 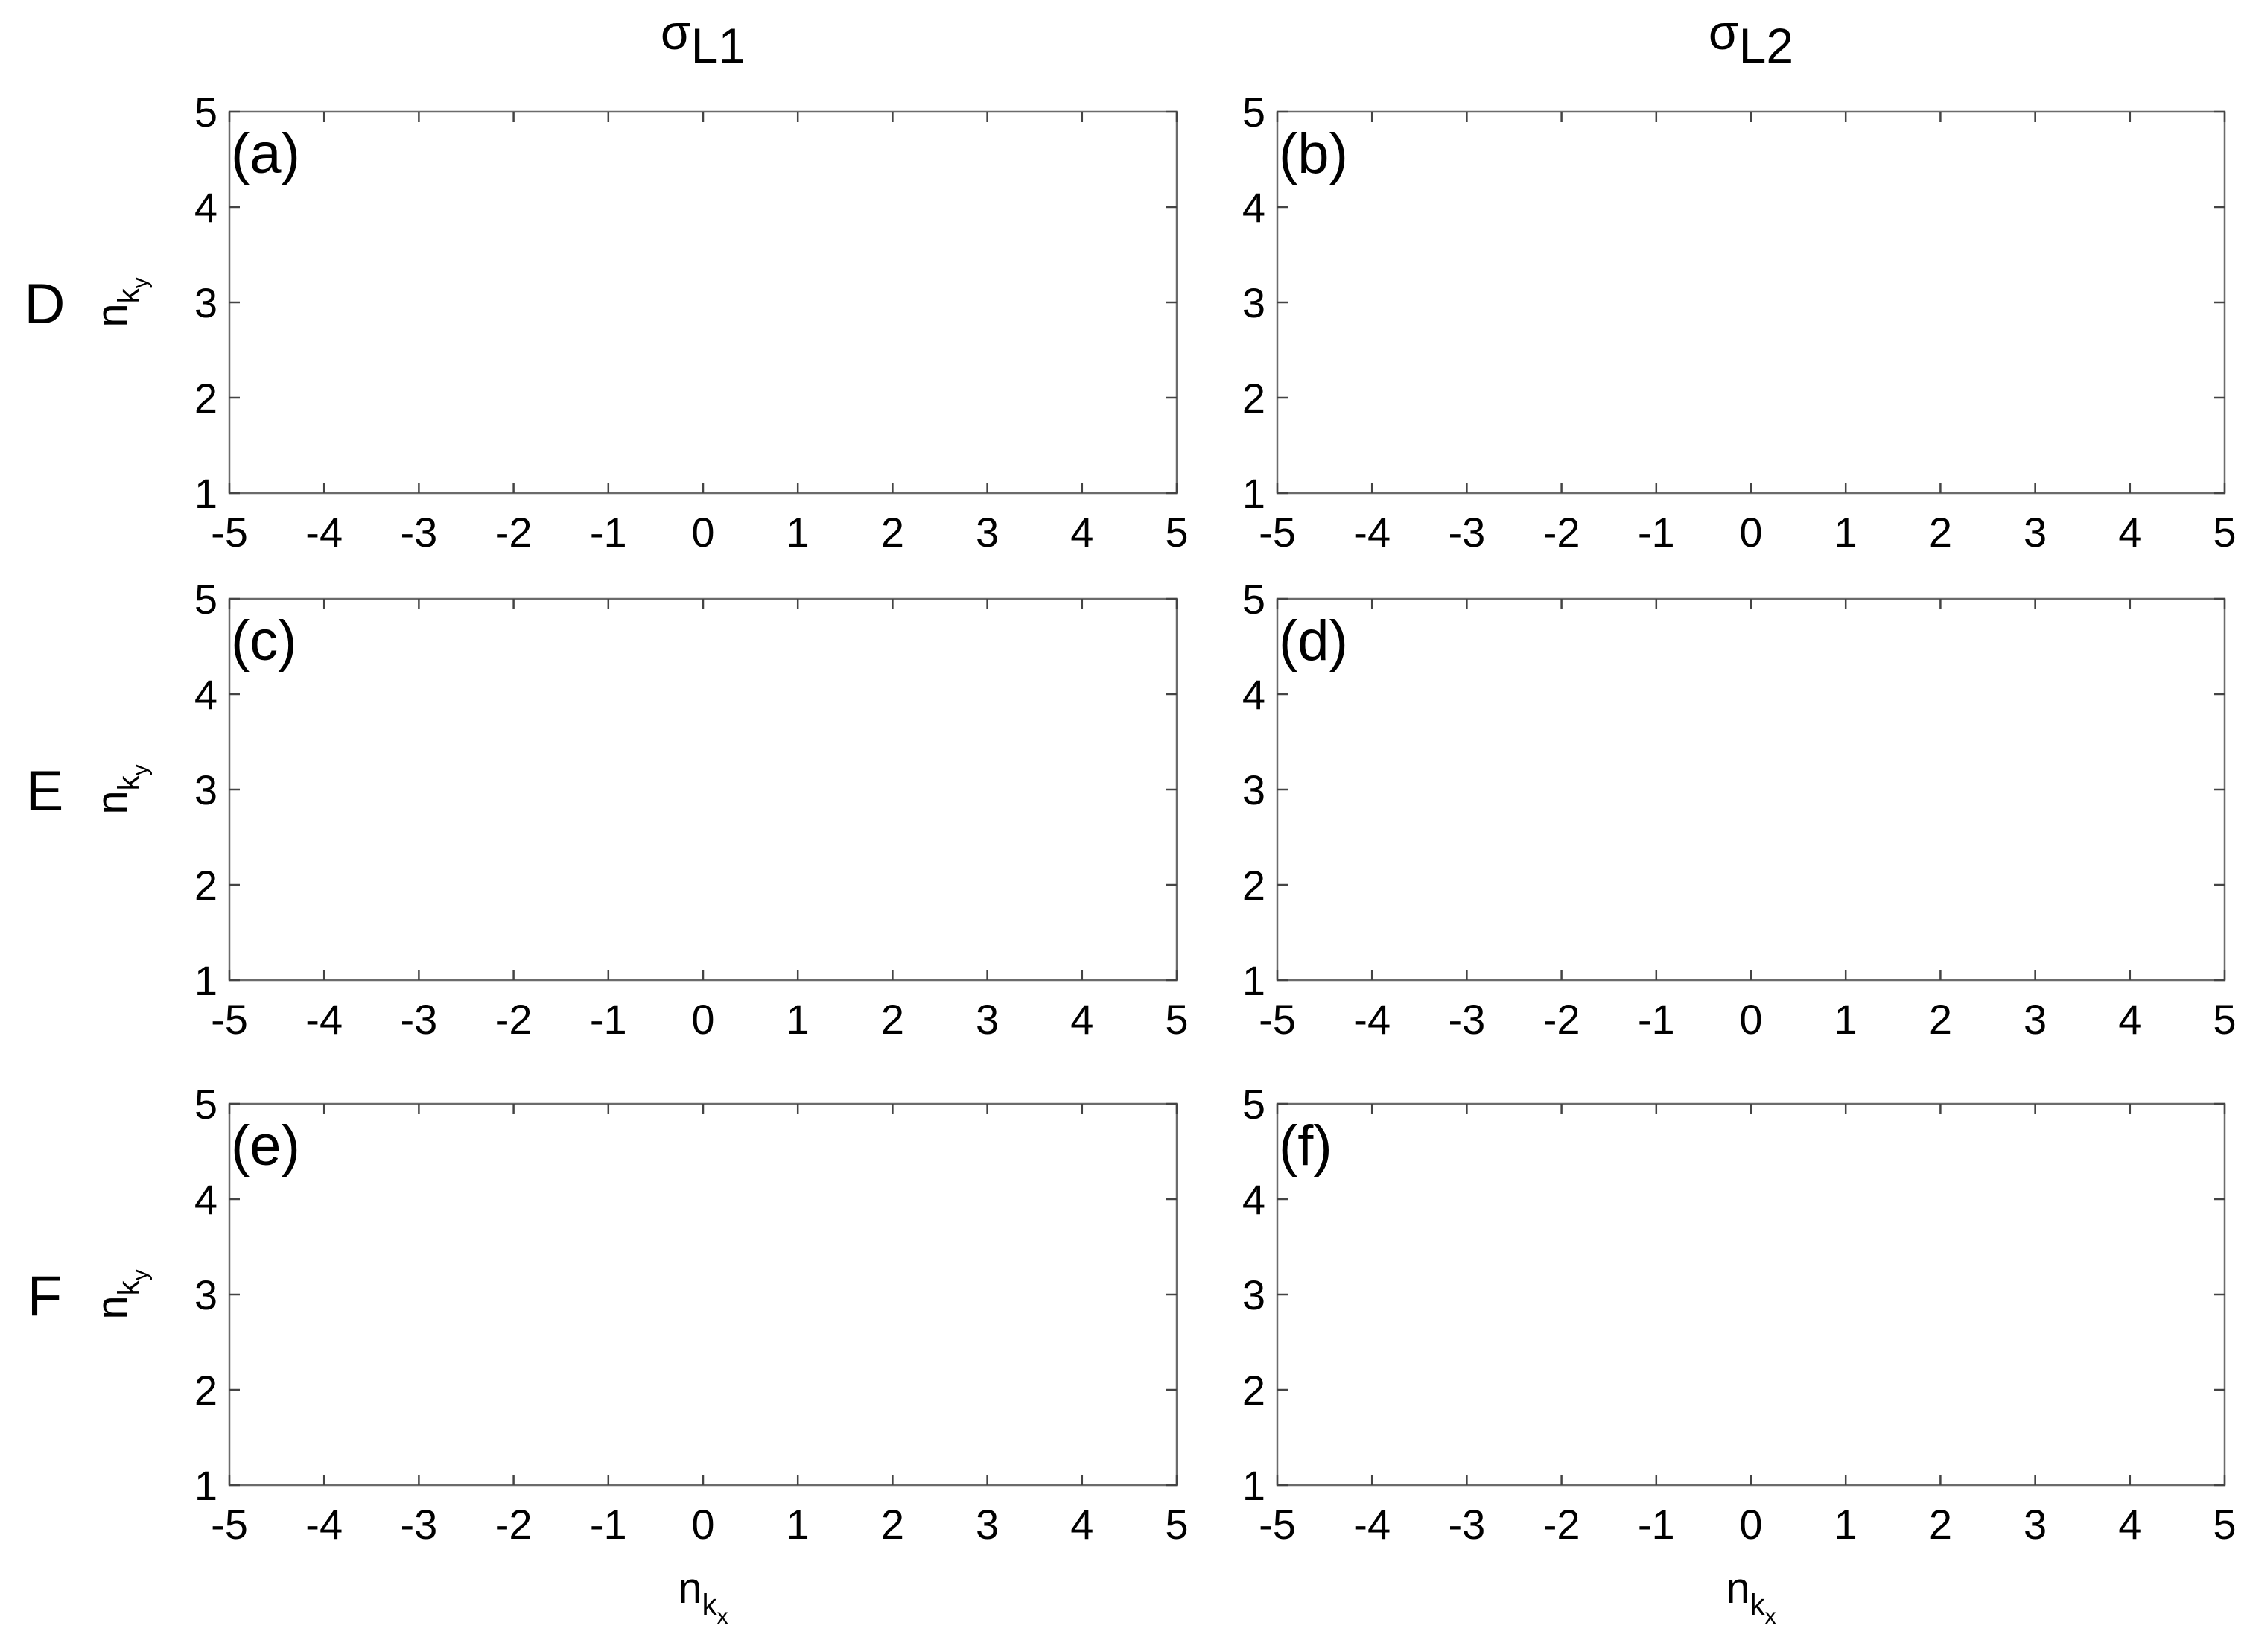 What do you see at coordinates (264, 641) in the screenshot?
I see `panel-label: (c)` at bounding box center [264, 641].